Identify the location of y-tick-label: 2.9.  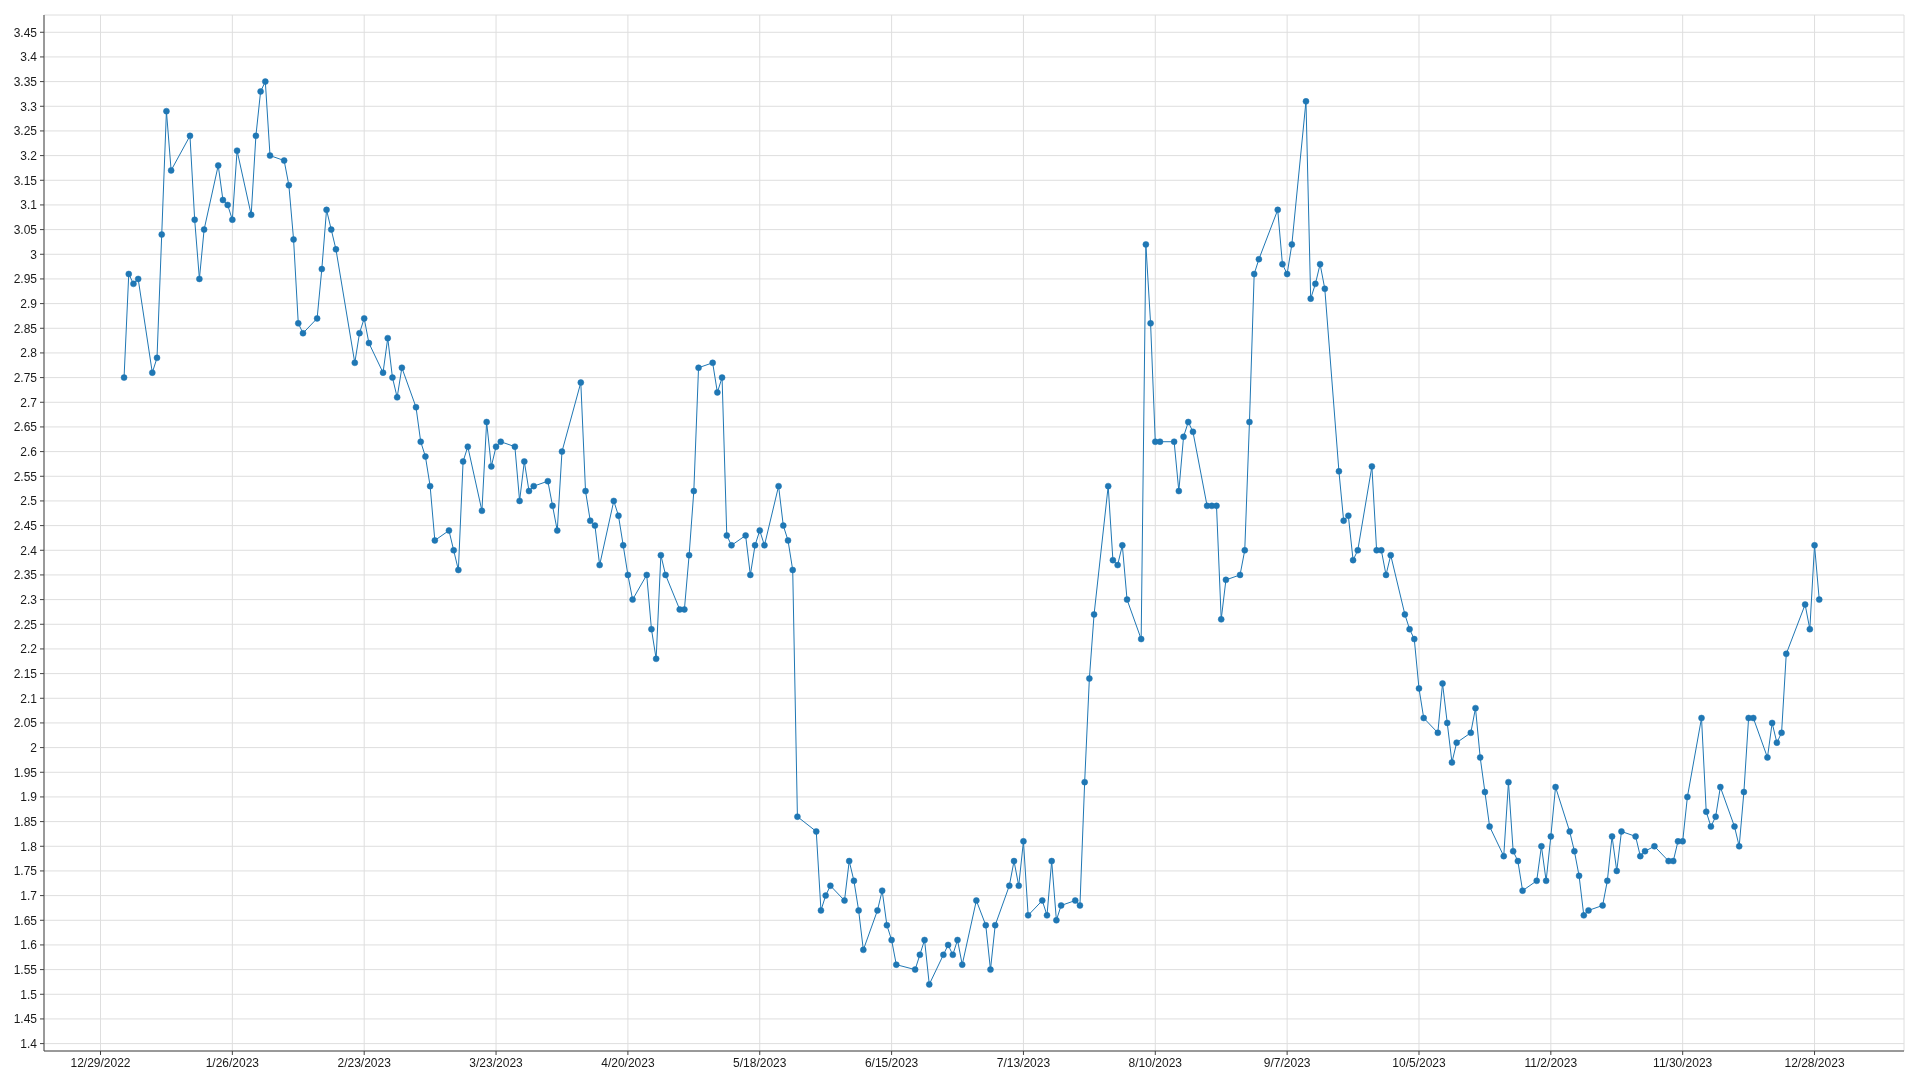
(29, 303).